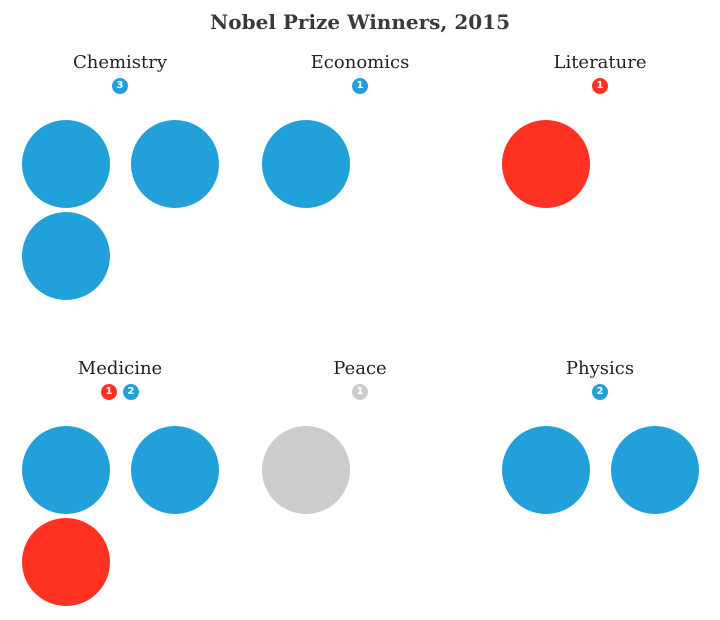 The height and width of the screenshot is (620, 720). What do you see at coordinates (360, 368) in the screenshot?
I see `panel-title-peace: Peace` at bounding box center [360, 368].